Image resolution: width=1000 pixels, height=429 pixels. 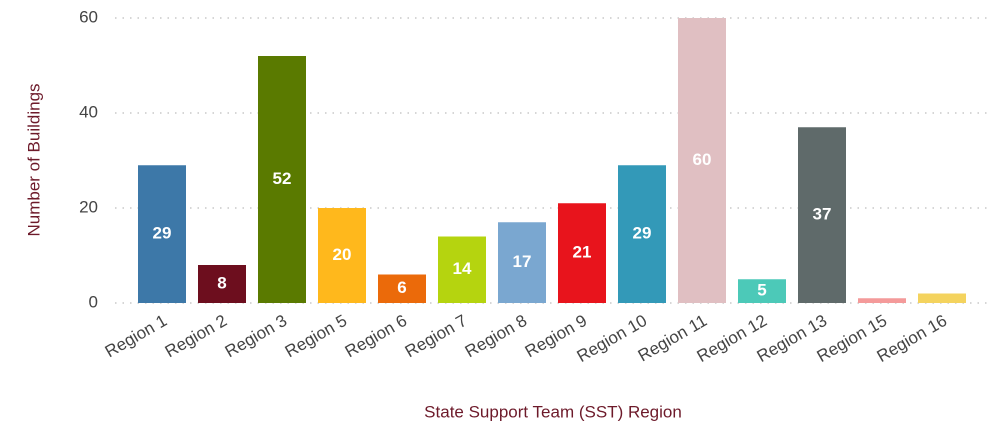 I want to click on data-label: 17, so click(x=522, y=261).